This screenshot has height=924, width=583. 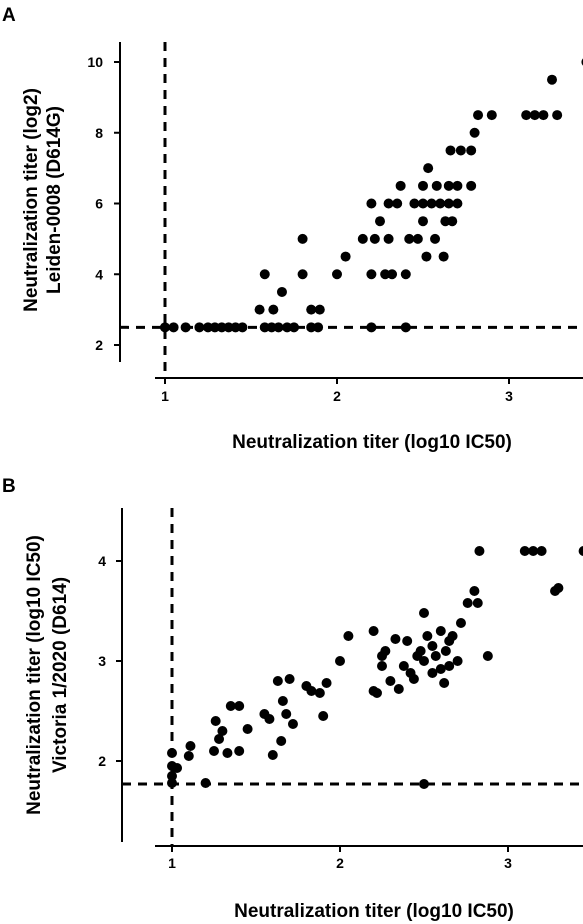 What do you see at coordinates (374, 911) in the screenshot?
I see `panel-b-x-axis-label: Neutralization titer (log10 IC50)` at bounding box center [374, 911].